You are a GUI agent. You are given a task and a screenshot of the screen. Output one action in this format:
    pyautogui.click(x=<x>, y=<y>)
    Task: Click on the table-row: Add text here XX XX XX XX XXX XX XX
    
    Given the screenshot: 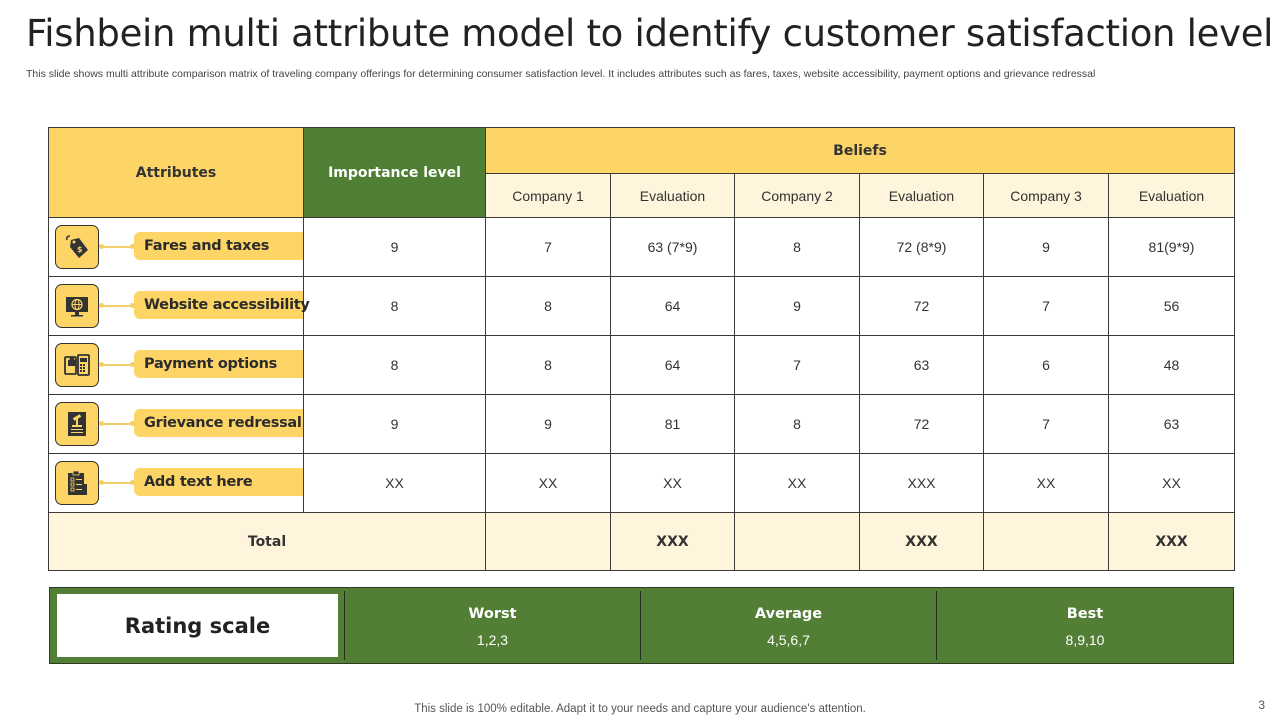 What is the action you would take?
    pyautogui.click(x=642, y=483)
    